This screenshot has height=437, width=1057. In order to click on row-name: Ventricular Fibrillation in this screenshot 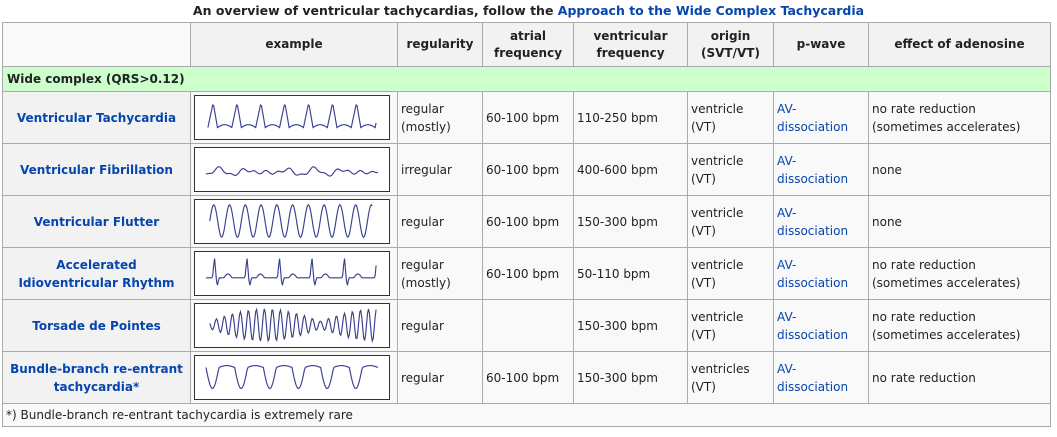, I will do `click(96, 169)`.